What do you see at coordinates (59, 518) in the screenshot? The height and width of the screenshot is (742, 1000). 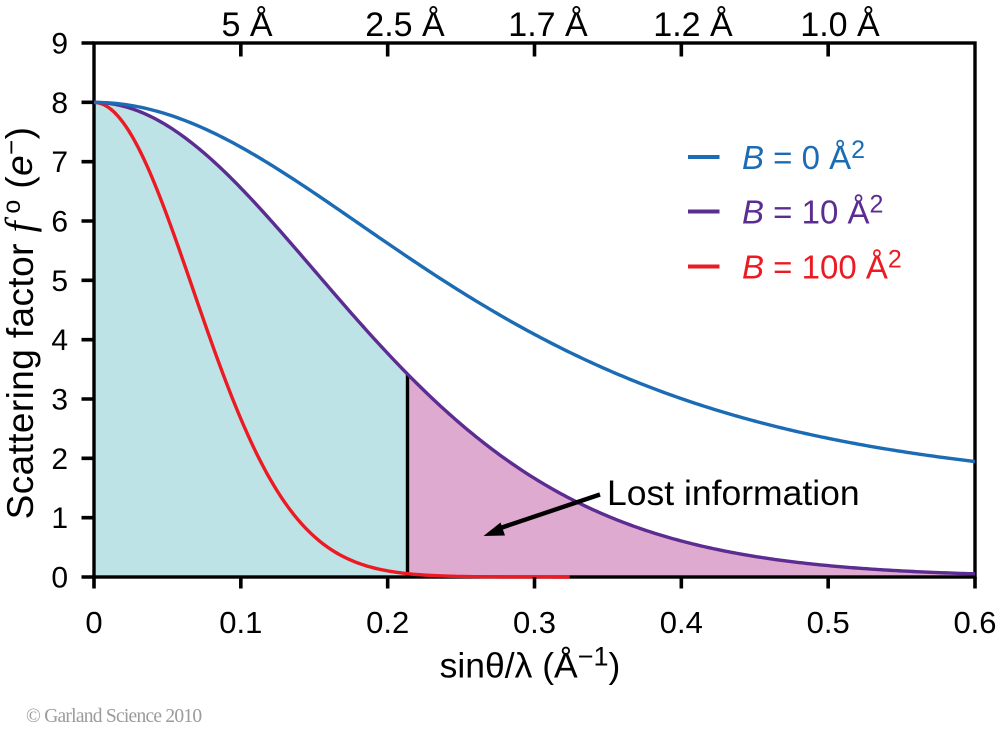 I see `svg-text: 1` at bounding box center [59, 518].